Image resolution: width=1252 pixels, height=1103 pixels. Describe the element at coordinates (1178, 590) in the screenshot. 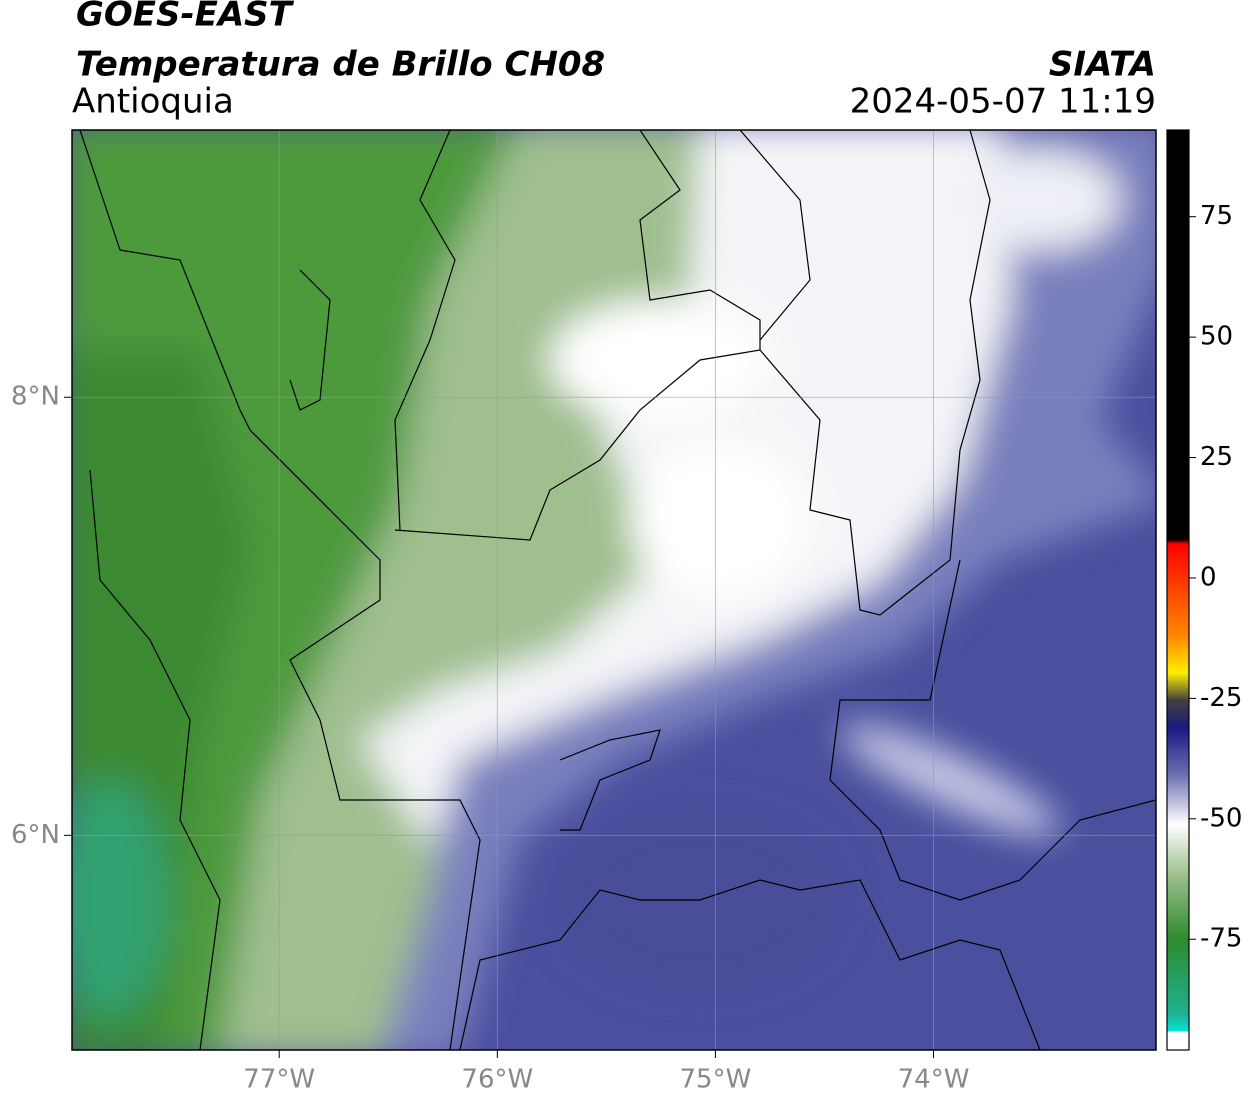

I see `colorbar` at that location.